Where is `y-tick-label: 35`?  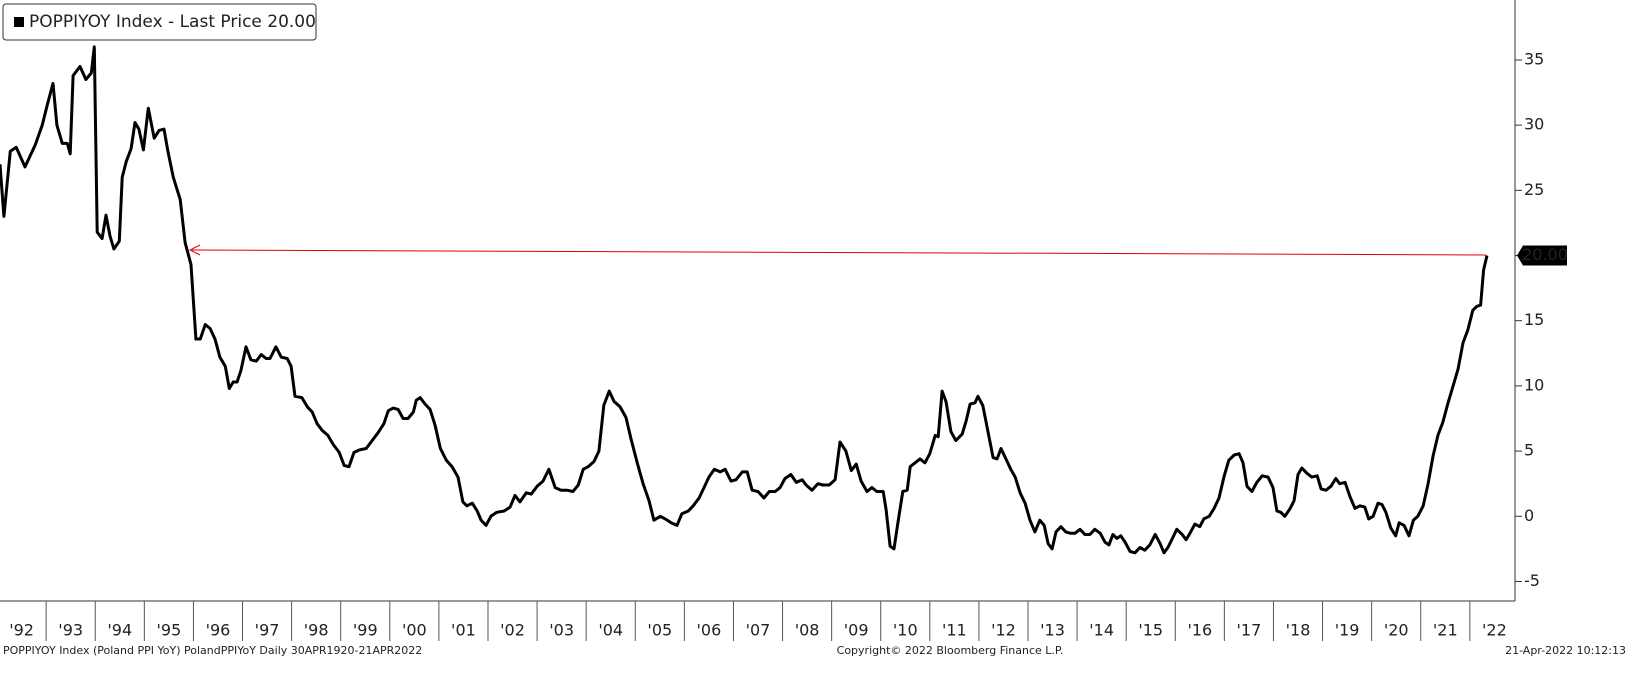
y-tick-label: 35 is located at coordinates (1534, 58).